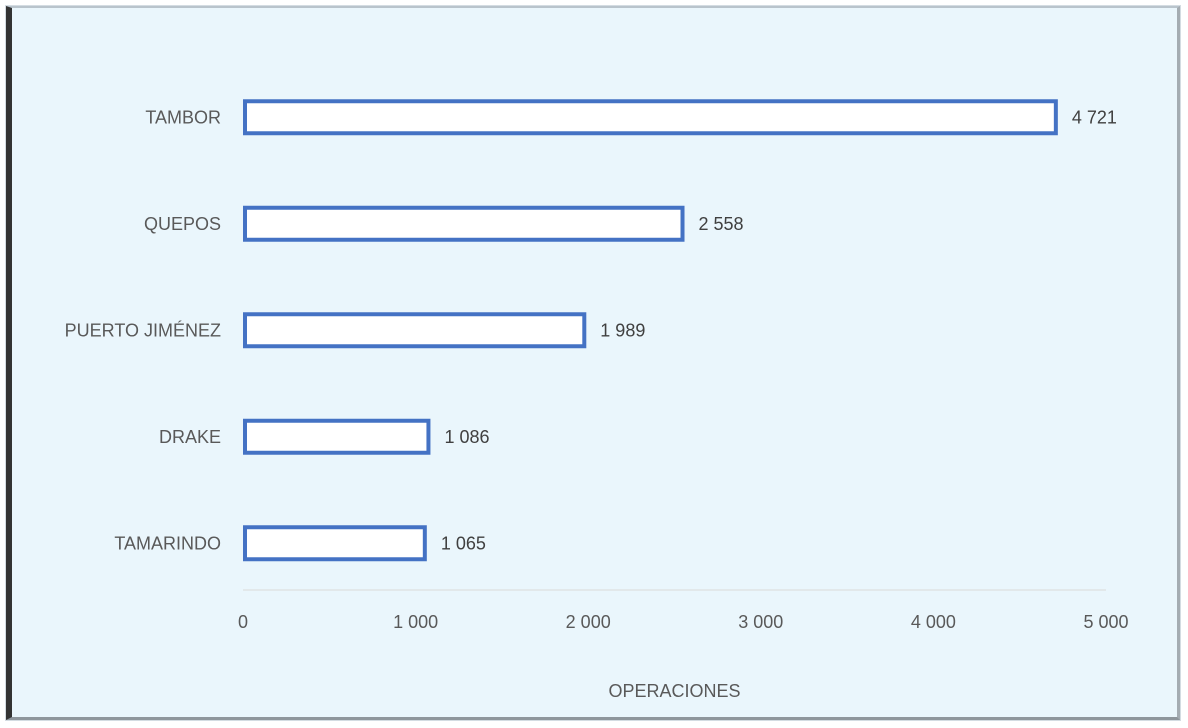  I want to click on x-tick-label: 4 000, so click(933, 622).